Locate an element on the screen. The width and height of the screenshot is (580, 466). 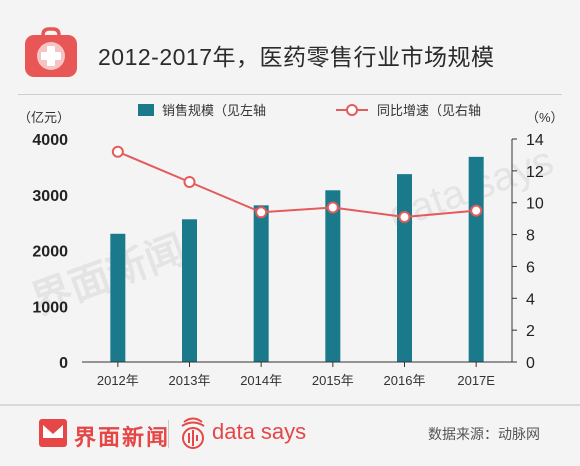
x-tick-label: 2012年 is located at coordinates (118, 380).